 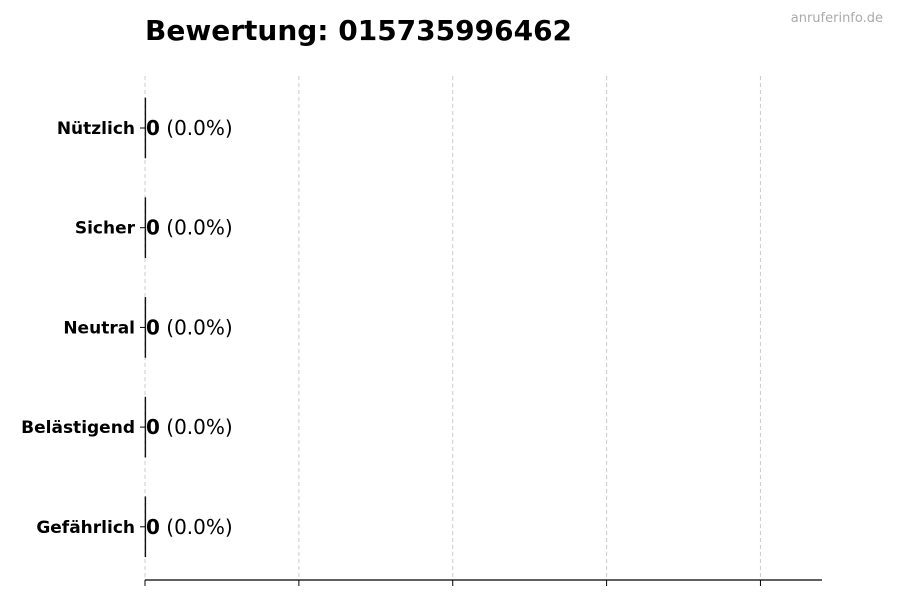 What do you see at coordinates (99, 328) in the screenshot?
I see `y-tick-label: Neutral` at bounding box center [99, 328].